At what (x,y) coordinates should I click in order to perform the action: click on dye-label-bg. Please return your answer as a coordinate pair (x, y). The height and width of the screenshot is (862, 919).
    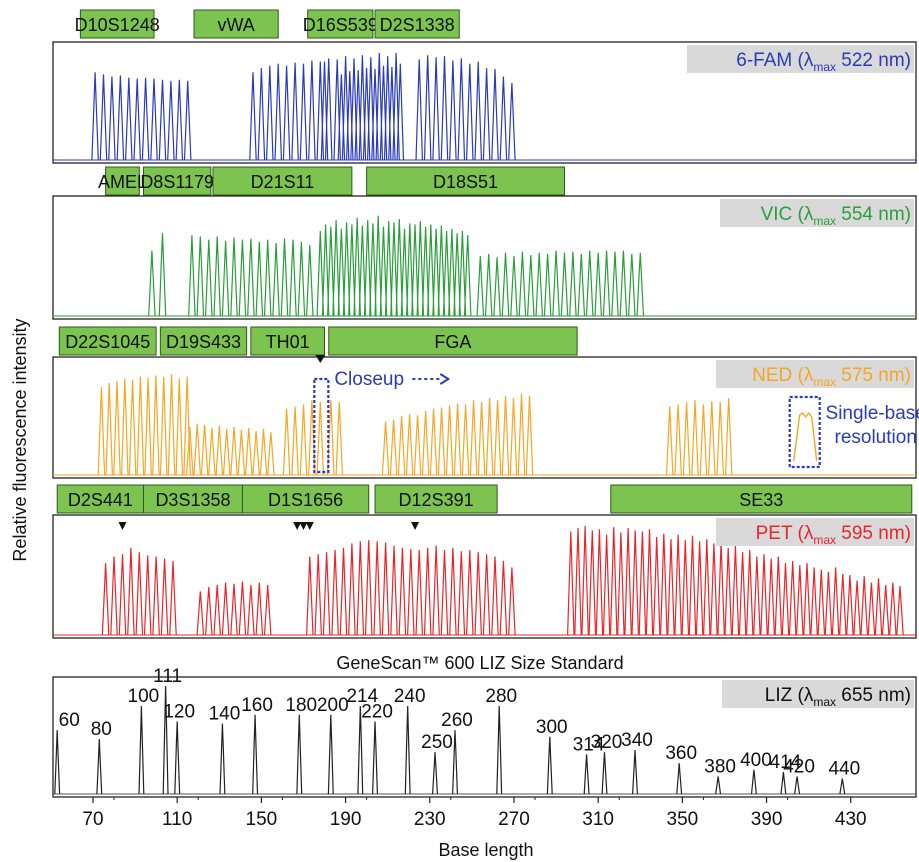
    Looking at the image, I should click on (815, 374).